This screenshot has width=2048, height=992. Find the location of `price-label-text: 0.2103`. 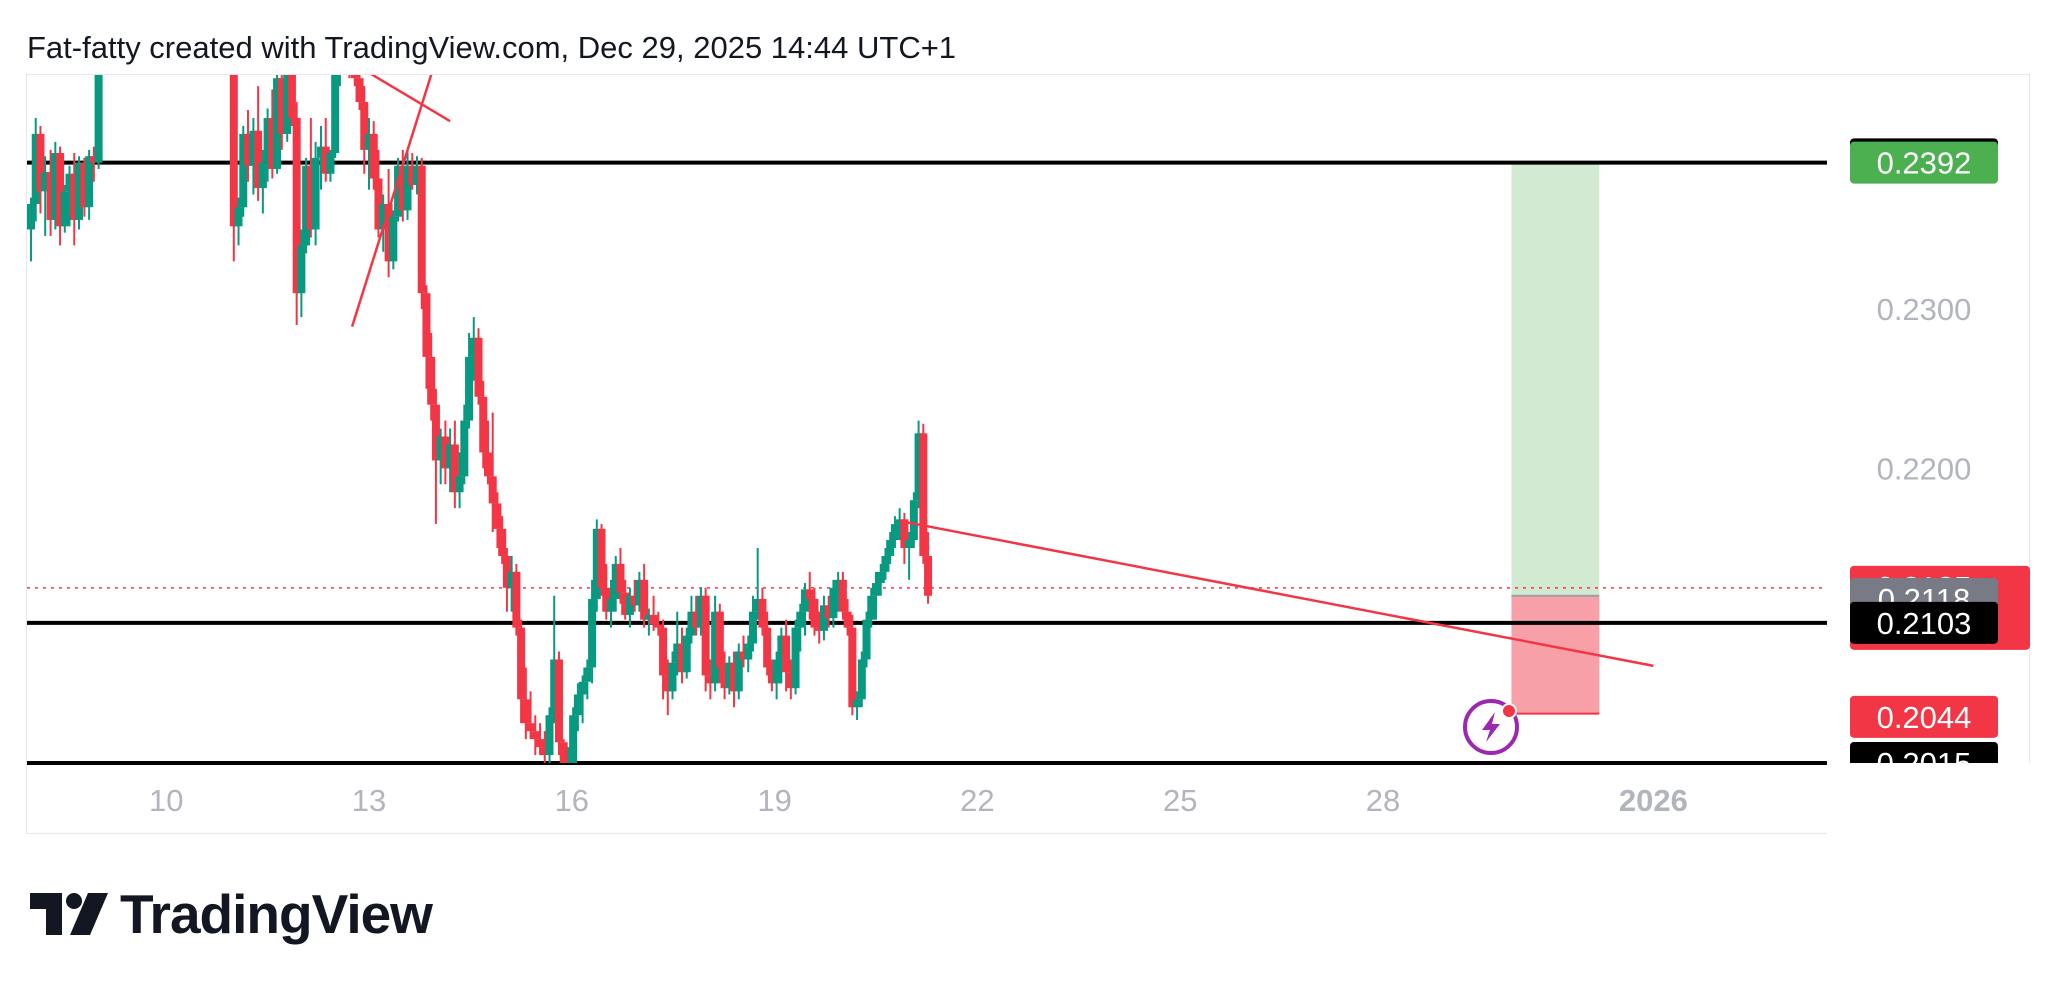

price-label-text: 0.2103 is located at coordinates (1924, 623).